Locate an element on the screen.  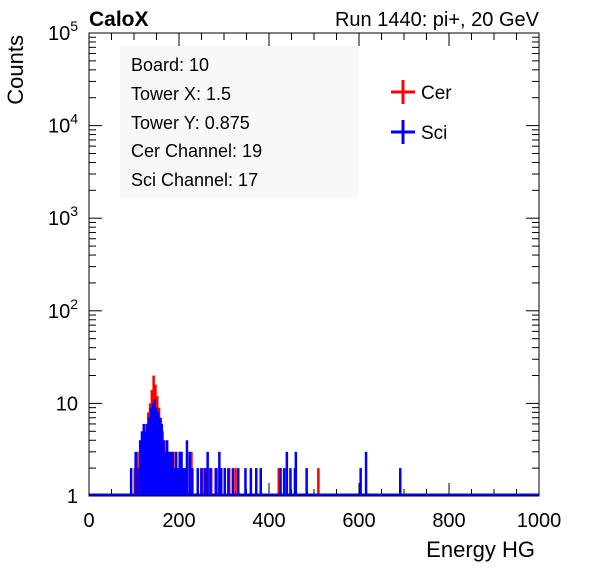
info-line-sci-channel: Sci Channel: 17 is located at coordinates (194, 180).